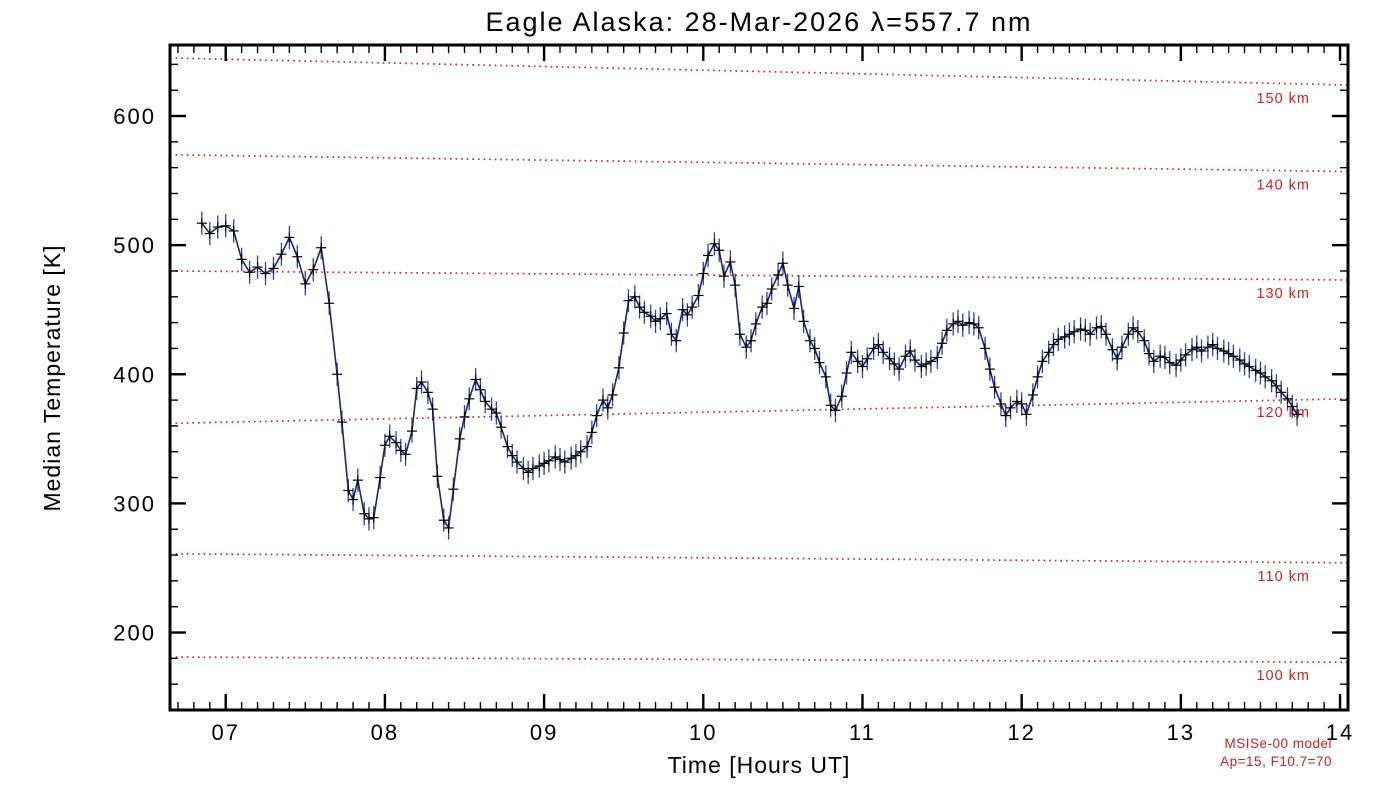 The height and width of the screenshot is (800, 1400). What do you see at coordinates (134, 503) in the screenshot?
I see `y-tick-label: 300` at bounding box center [134, 503].